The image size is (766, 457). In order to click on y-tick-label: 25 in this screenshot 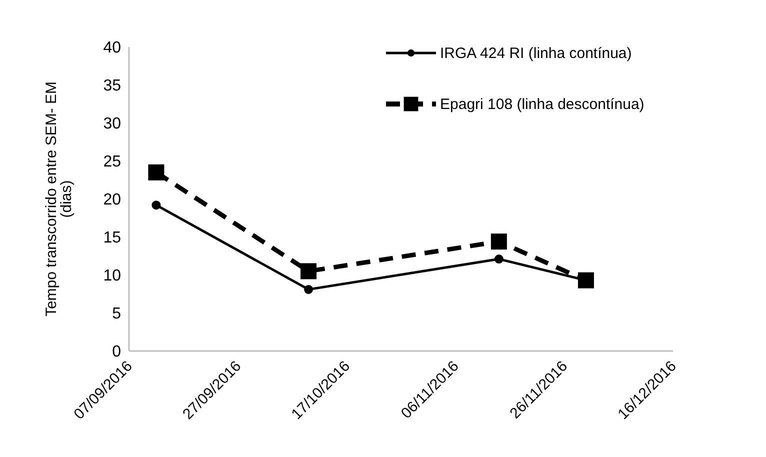, I will do `click(112, 162)`.